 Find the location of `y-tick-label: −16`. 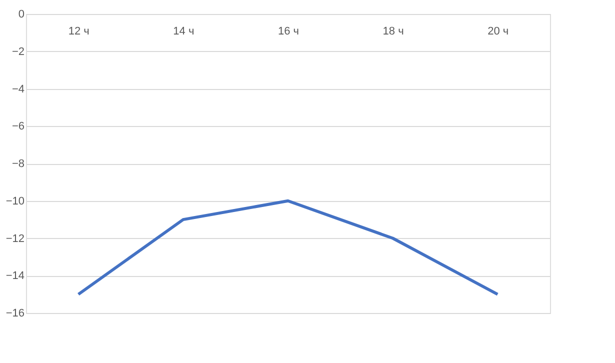

y-tick-label: −16 is located at coordinates (15, 314).